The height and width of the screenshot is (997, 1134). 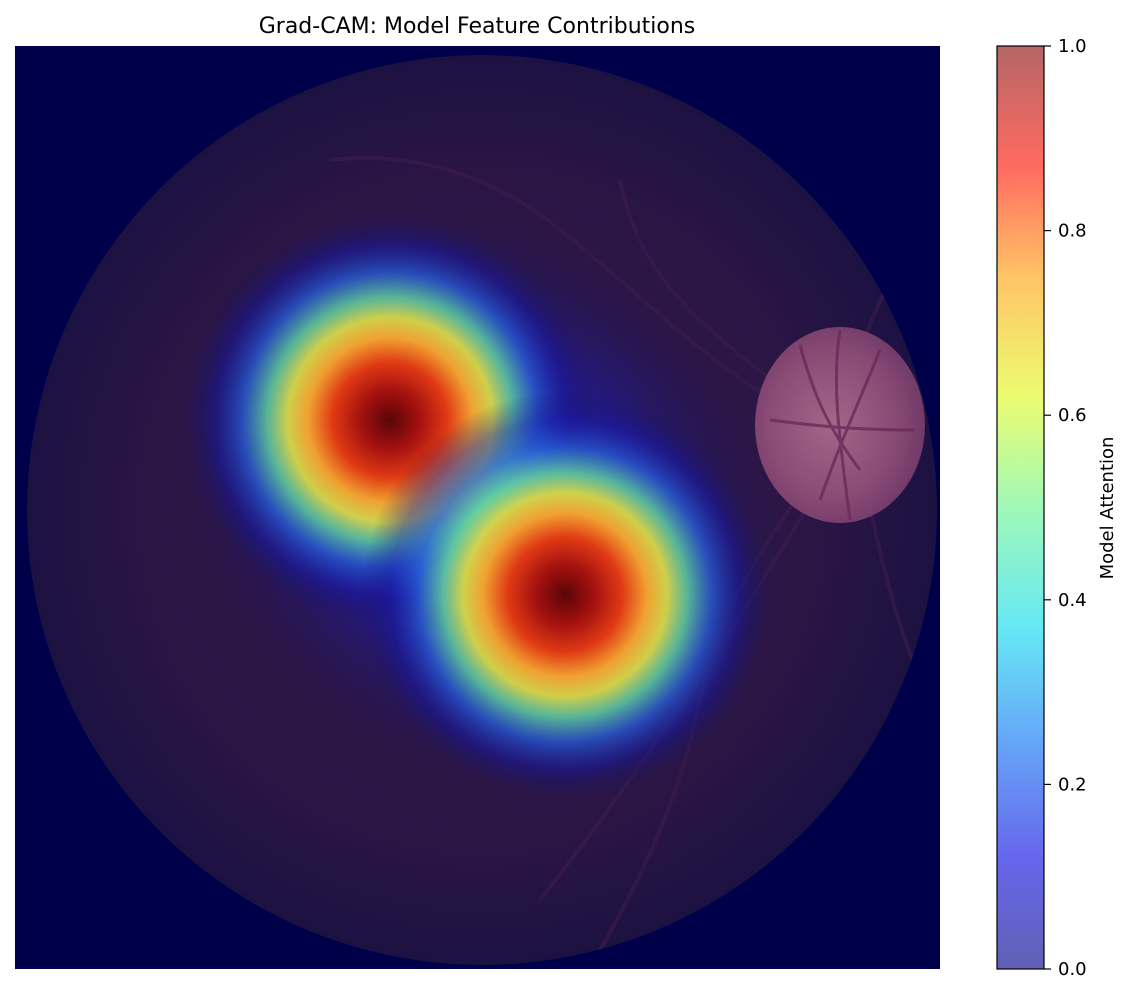 I want to click on colorbar-tick-label: 0.4, so click(x=1072, y=600).